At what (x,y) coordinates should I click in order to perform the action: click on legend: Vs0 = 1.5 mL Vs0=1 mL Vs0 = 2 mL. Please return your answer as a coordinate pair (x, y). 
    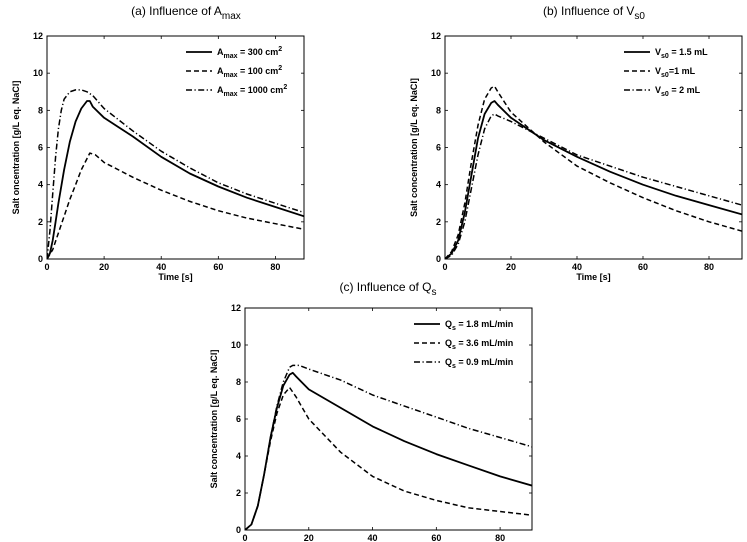
    Looking at the image, I should click on (679, 70).